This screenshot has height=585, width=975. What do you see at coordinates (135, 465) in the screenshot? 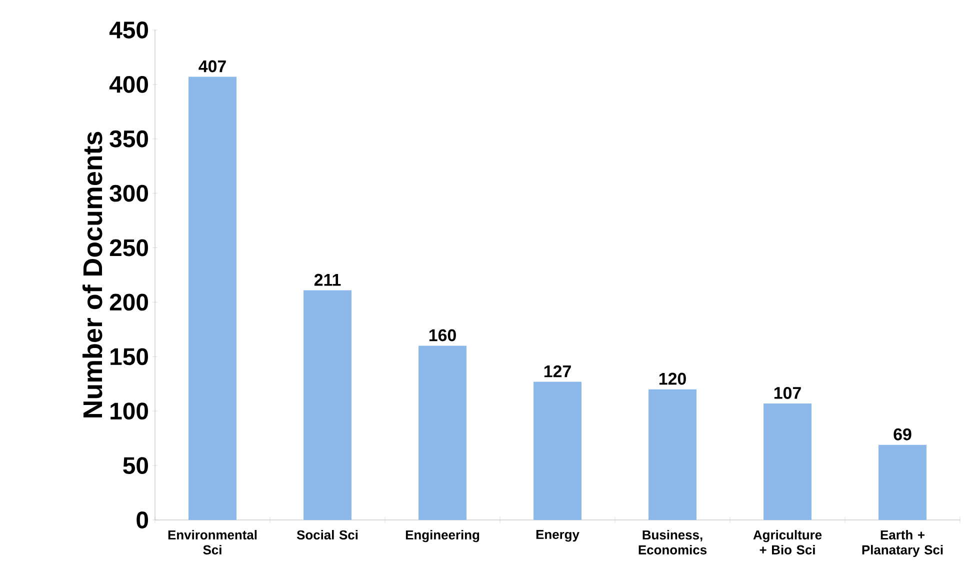
I see `y-tick-label: 50` at bounding box center [135, 465].